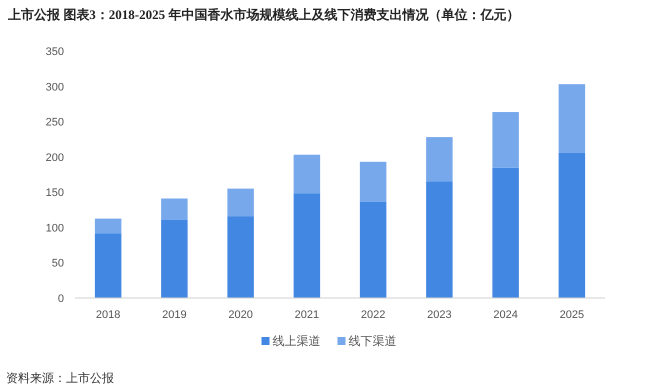  Describe the element at coordinates (108, 315) in the screenshot. I see `x-tick-label: 2018` at that location.